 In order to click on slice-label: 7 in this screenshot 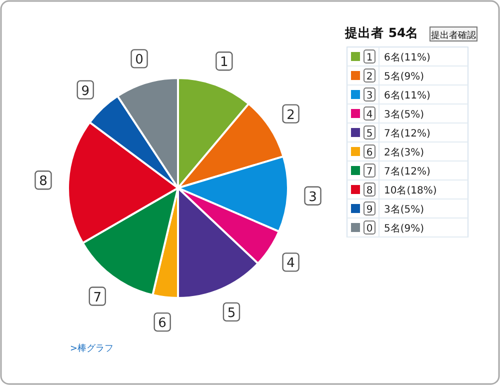, I will do `click(97, 298)`.